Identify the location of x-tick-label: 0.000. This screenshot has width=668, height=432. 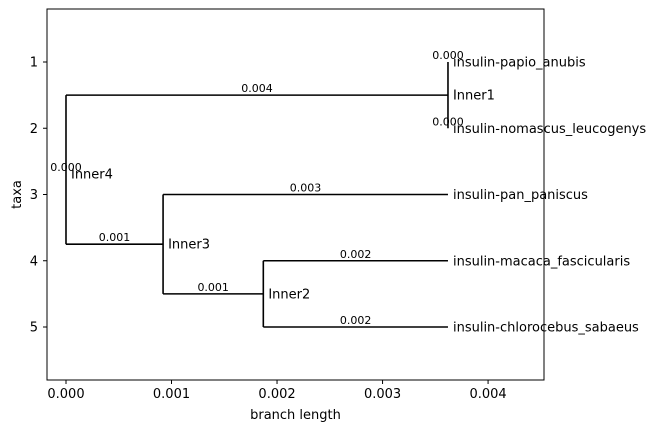
(65, 394).